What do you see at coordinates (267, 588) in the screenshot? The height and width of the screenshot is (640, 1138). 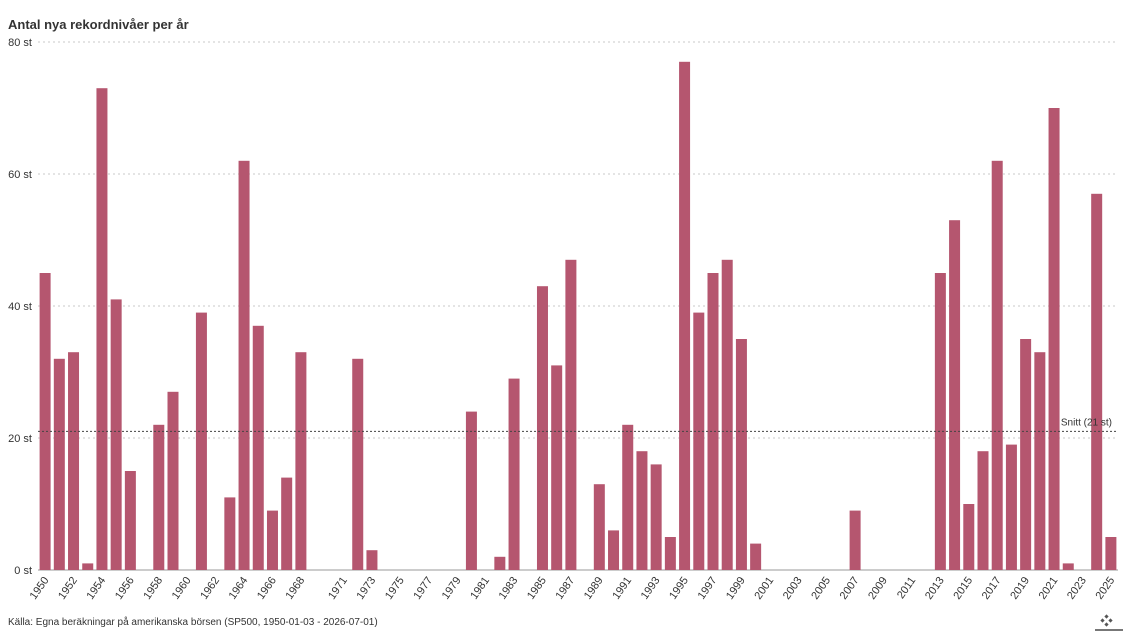 I see `x-tick-label: 1966` at bounding box center [267, 588].